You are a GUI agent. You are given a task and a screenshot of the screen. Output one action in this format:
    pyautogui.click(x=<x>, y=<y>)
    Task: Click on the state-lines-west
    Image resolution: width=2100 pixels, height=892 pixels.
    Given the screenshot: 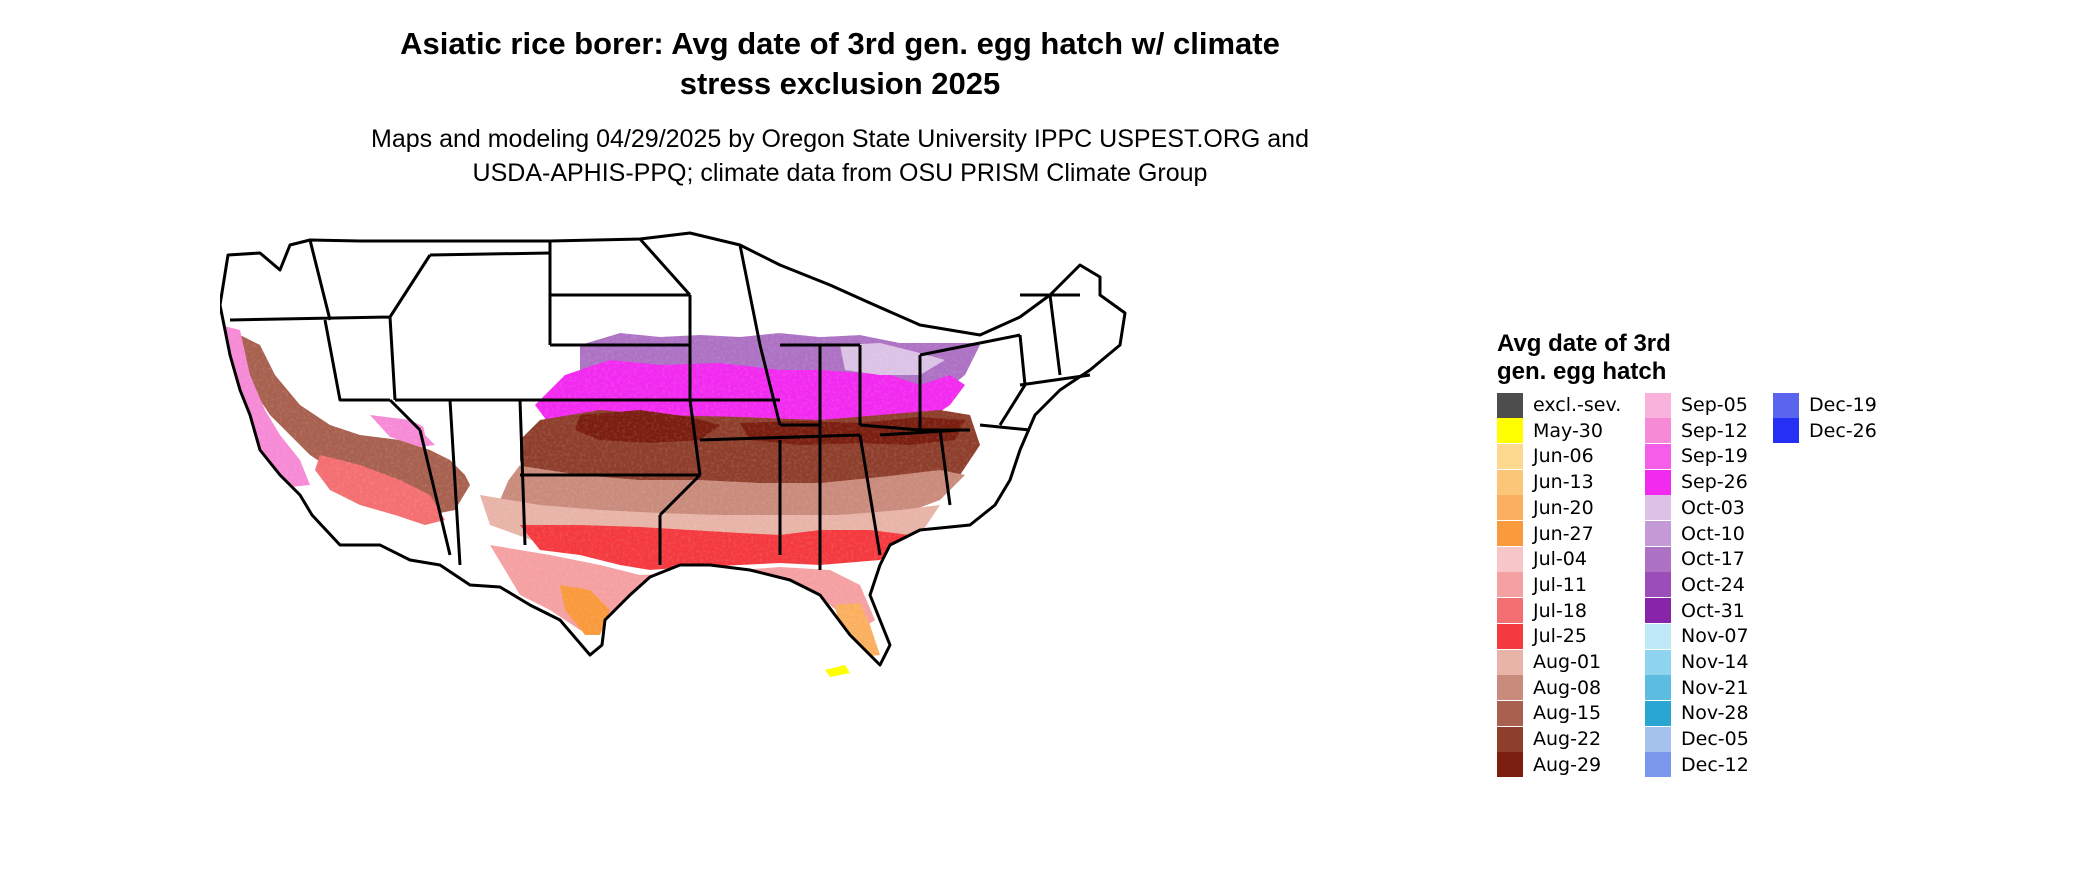 What is the action you would take?
    pyautogui.click(x=390, y=402)
    